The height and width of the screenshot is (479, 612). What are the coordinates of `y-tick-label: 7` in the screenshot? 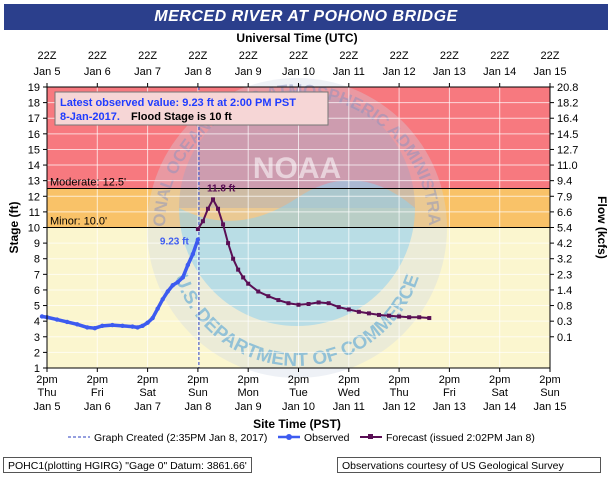 It's located at (37, 275).